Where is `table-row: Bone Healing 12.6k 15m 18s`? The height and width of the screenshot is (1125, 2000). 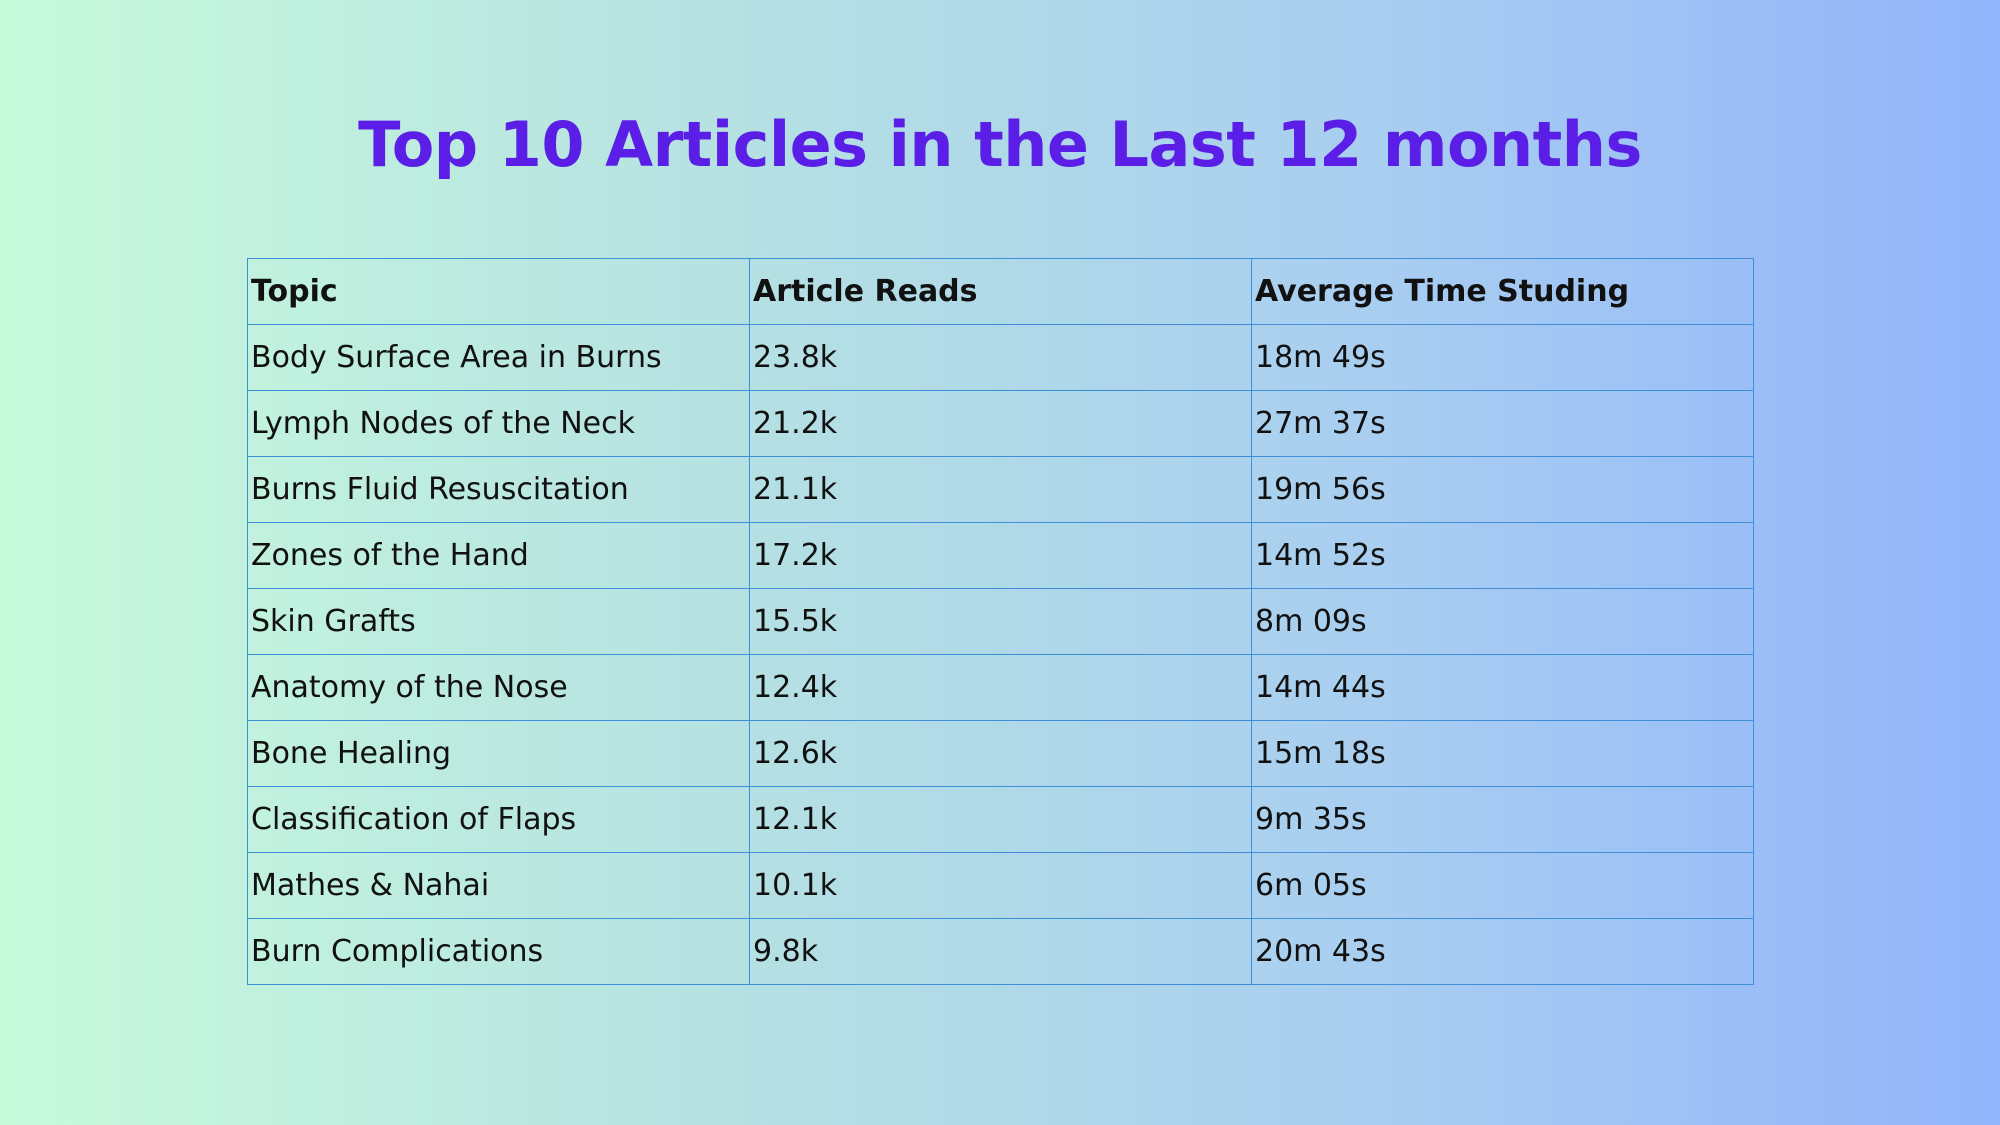 table-row: Bone Healing 12.6k 15m 18s is located at coordinates (1000, 753).